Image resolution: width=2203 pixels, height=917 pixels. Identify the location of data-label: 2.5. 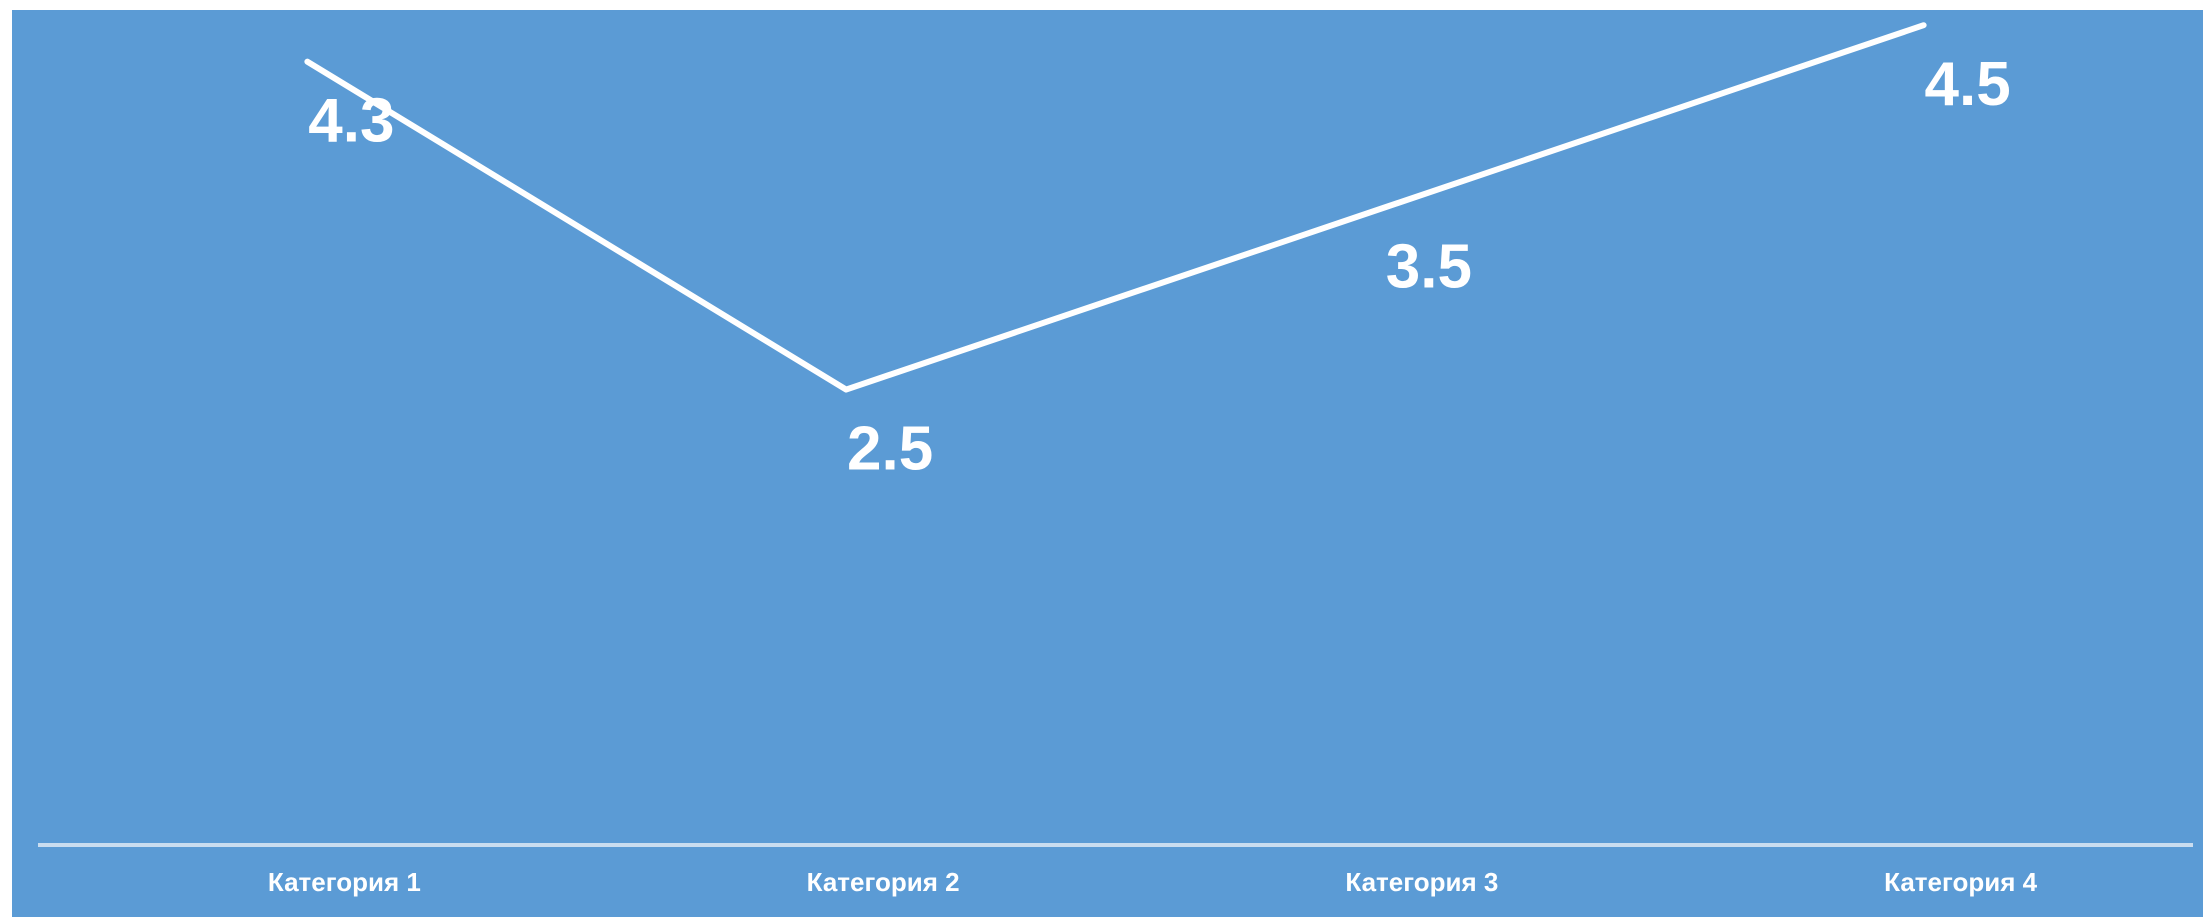
(890, 449).